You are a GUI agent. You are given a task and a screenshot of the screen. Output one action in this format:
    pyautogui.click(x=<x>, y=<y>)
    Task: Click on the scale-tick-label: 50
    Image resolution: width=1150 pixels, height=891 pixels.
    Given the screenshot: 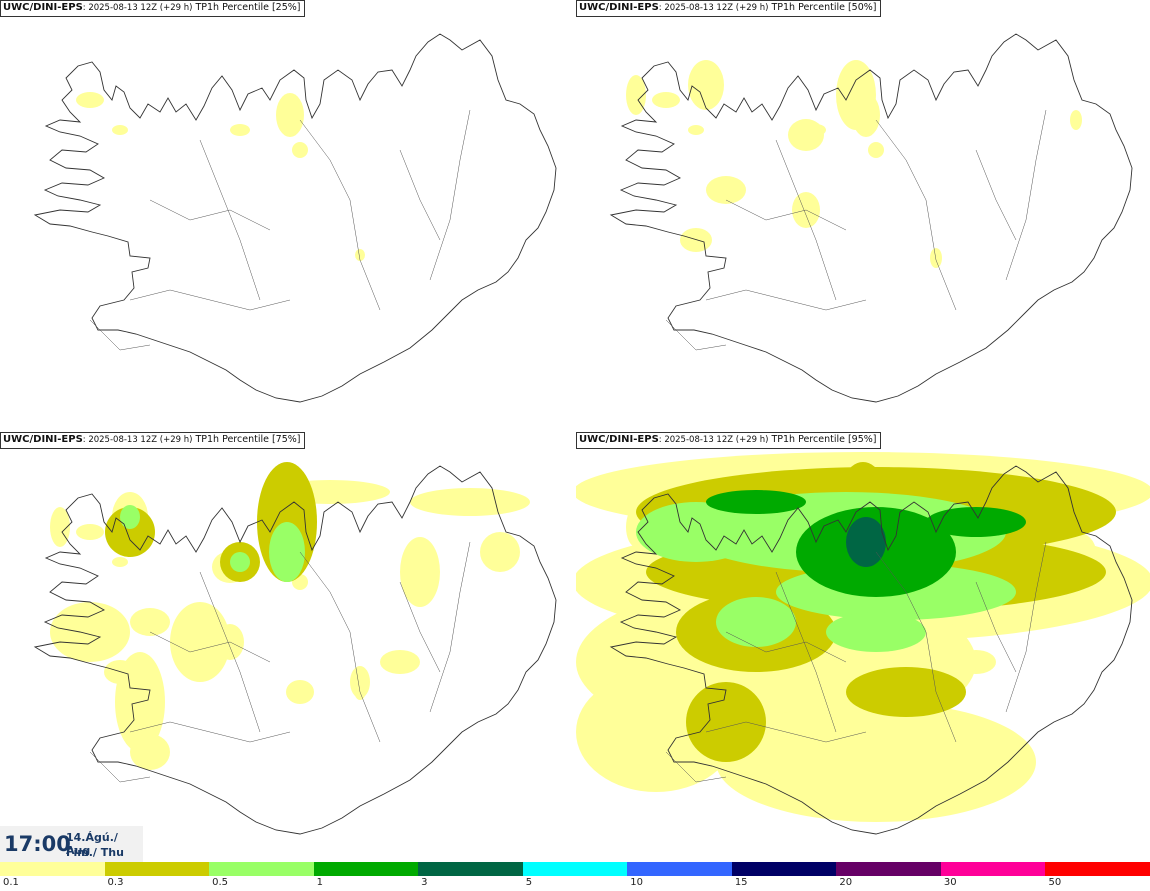 What is the action you would take?
    pyautogui.click(x=1055, y=882)
    